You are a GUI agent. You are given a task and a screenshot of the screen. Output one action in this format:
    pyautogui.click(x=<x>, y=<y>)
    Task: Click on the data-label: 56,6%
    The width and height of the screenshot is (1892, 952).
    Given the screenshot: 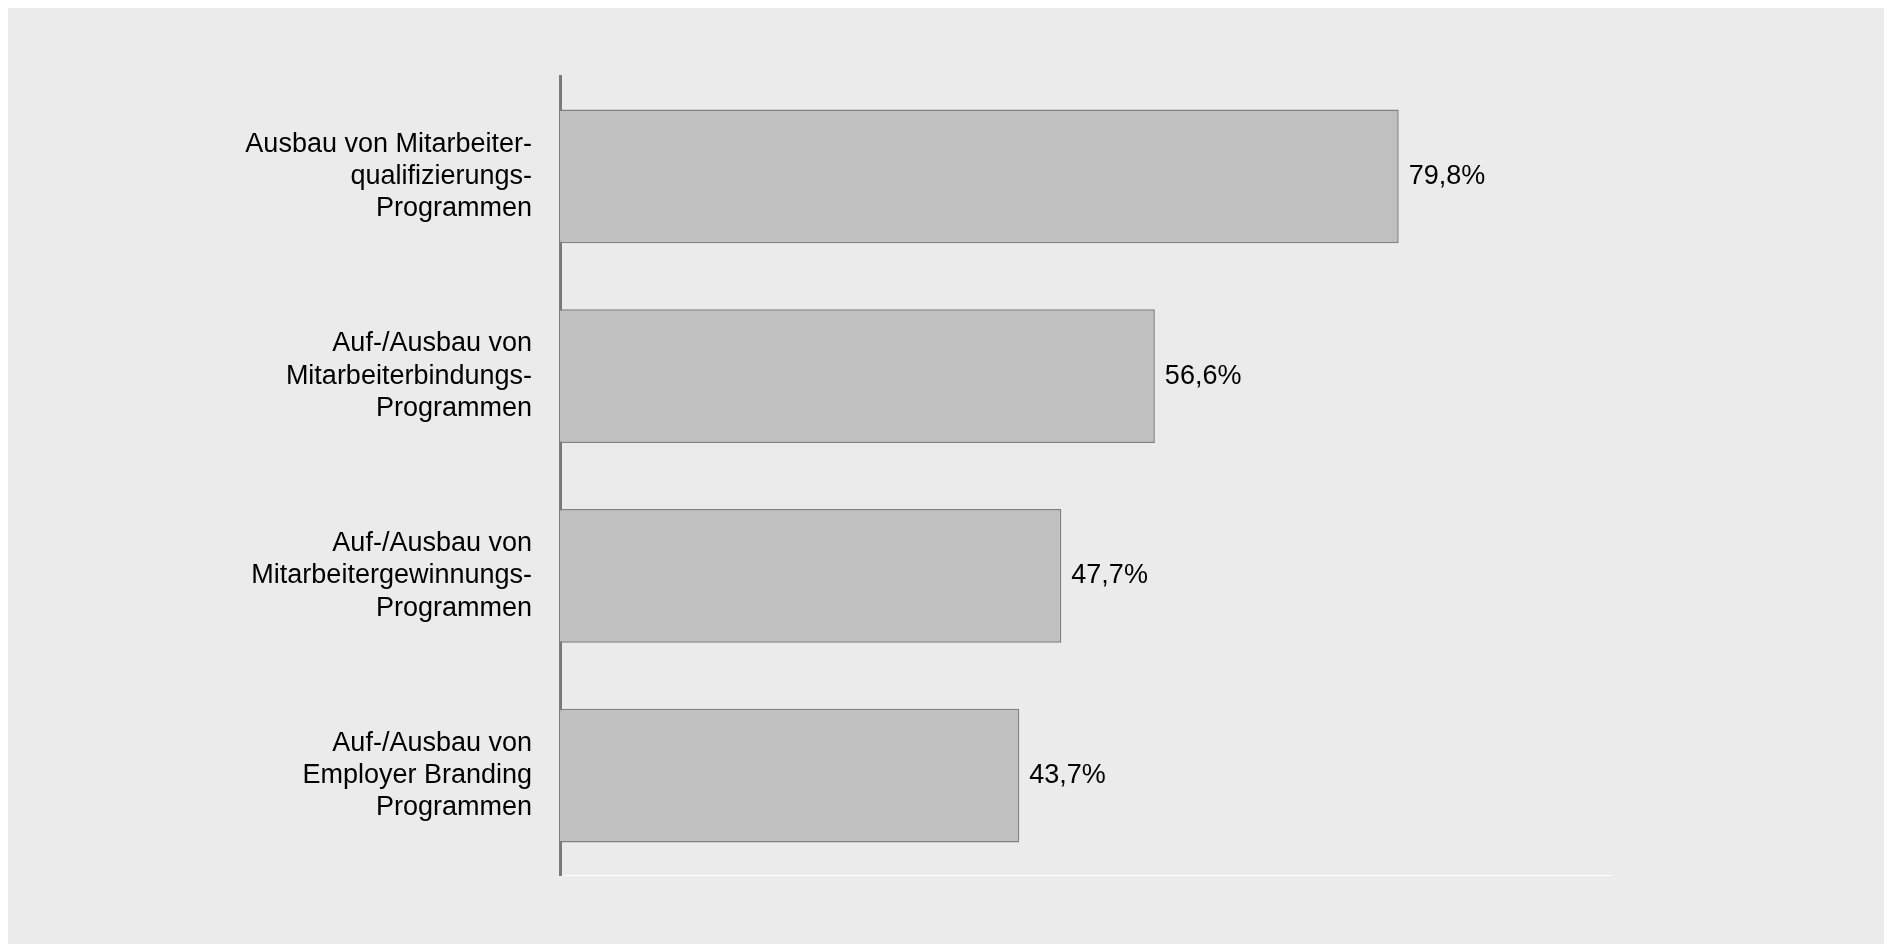 What is the action you would take?
    pyautogui.click(x=1203, y=374)
    